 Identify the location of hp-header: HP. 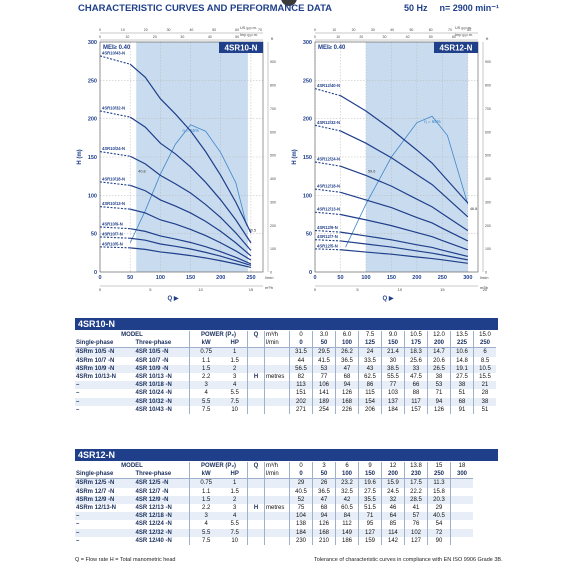
(235, 344).